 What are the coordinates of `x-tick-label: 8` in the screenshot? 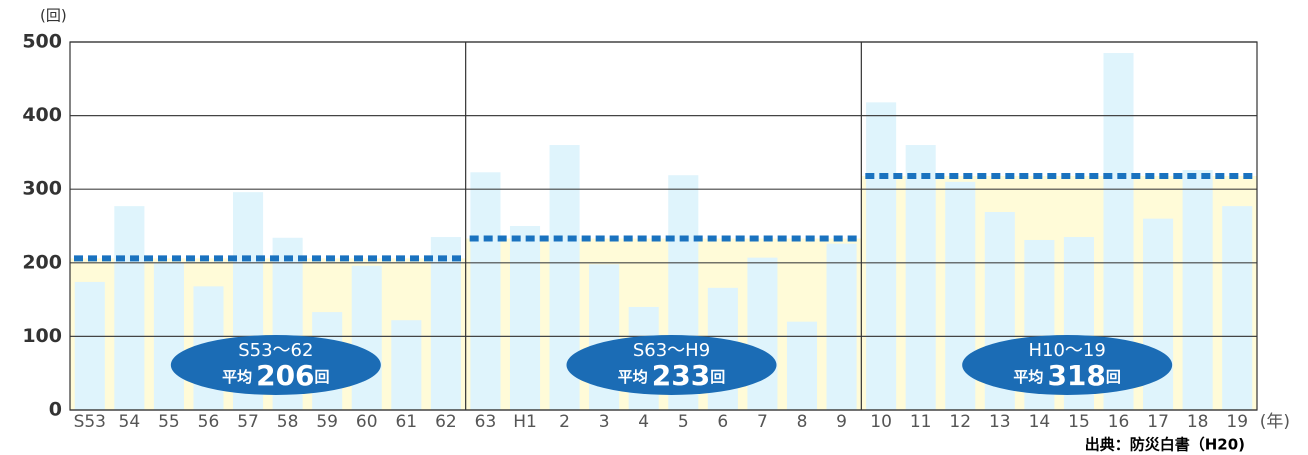 It's located at (802, 422).